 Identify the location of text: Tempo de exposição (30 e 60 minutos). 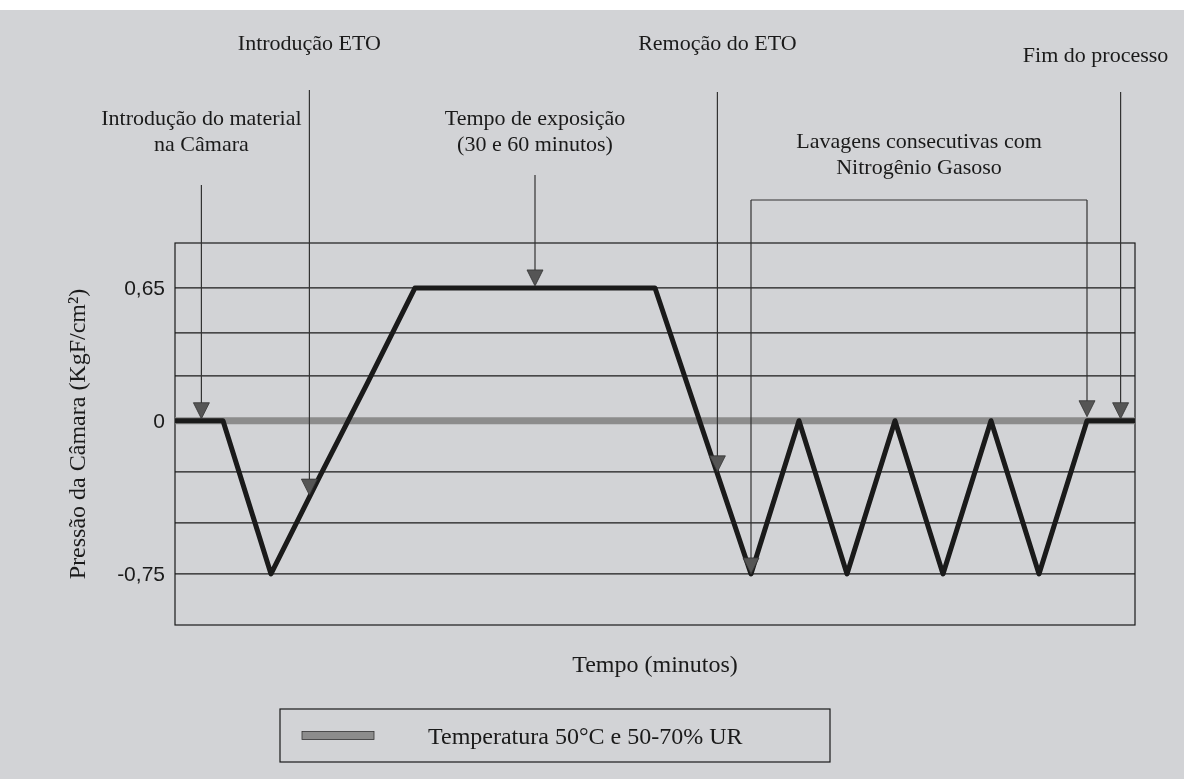
(535, 131).